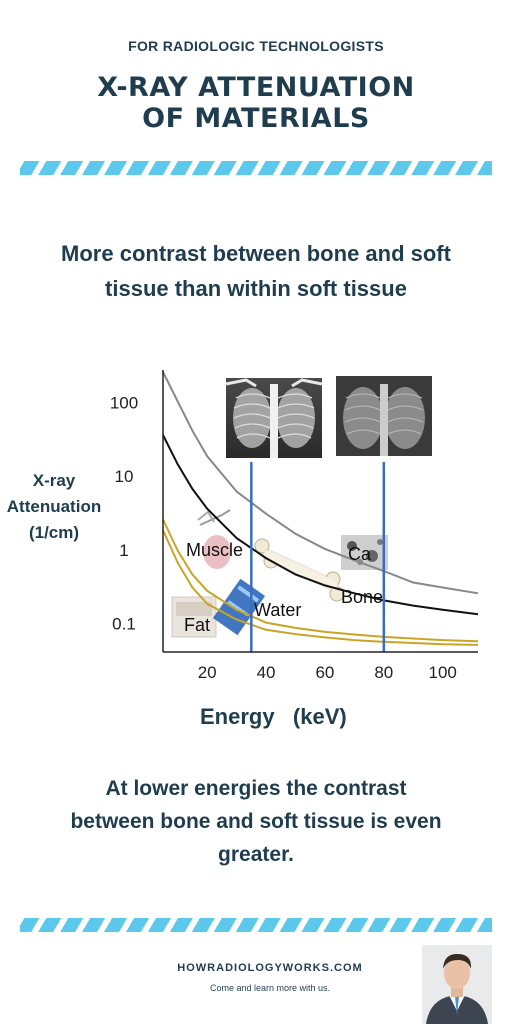  I want to click on y-tick-label: 100, so click(124, 402).